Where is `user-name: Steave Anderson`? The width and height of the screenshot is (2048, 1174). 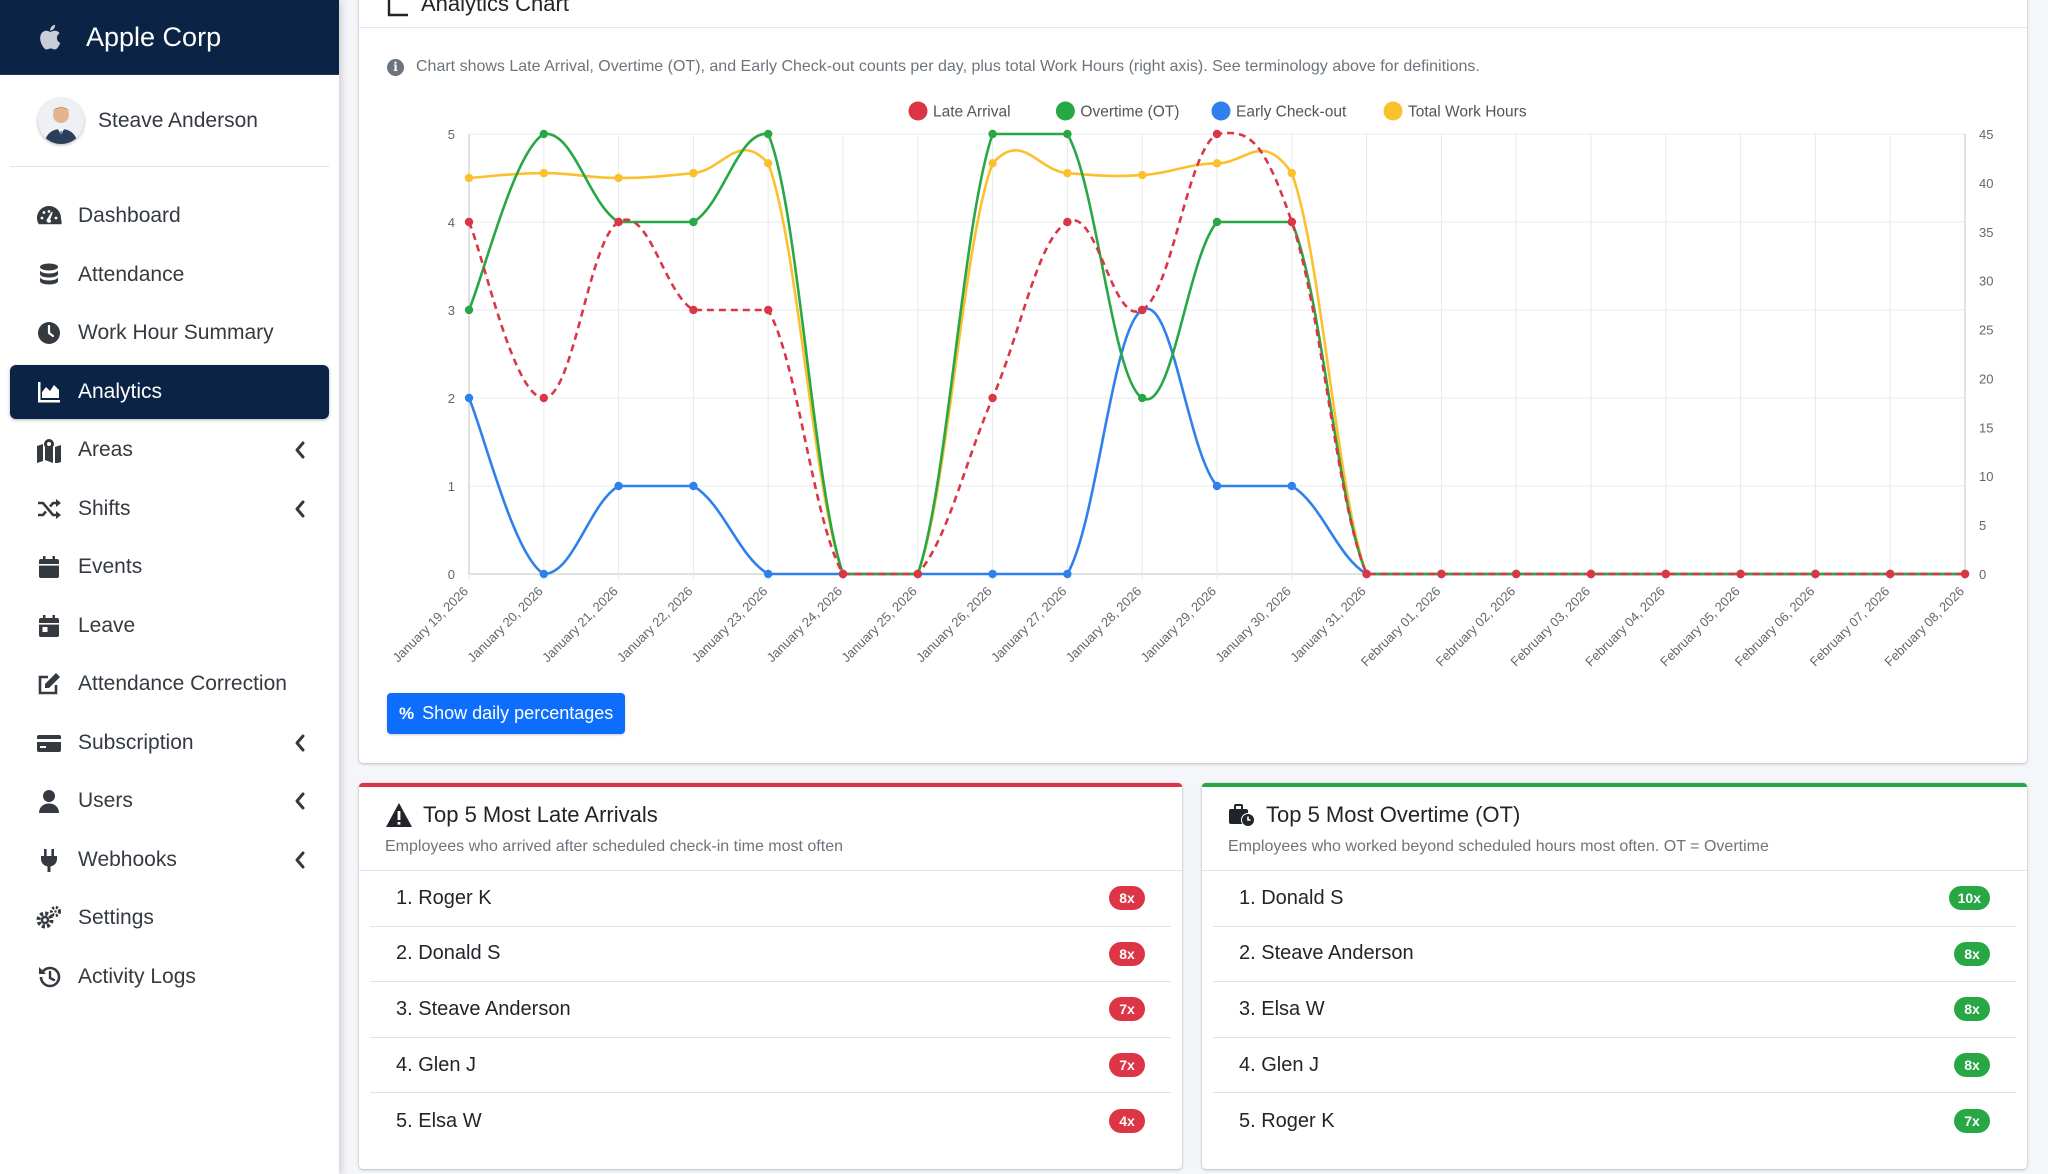
user-name: Steave Anderson is located at coordinates (178, 120).